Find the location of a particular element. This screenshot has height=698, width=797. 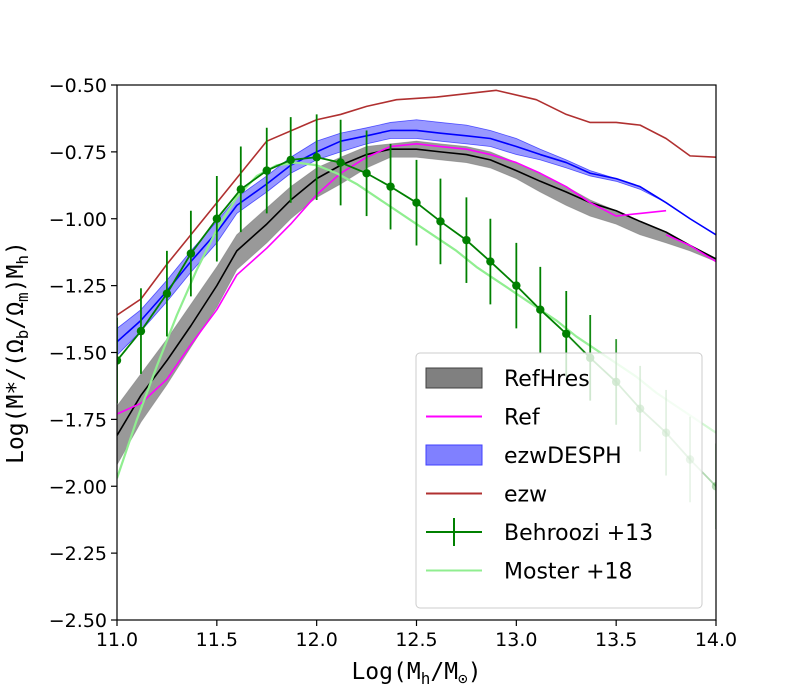

legend-label: Moster +18 is located at coordinates (568, 572).